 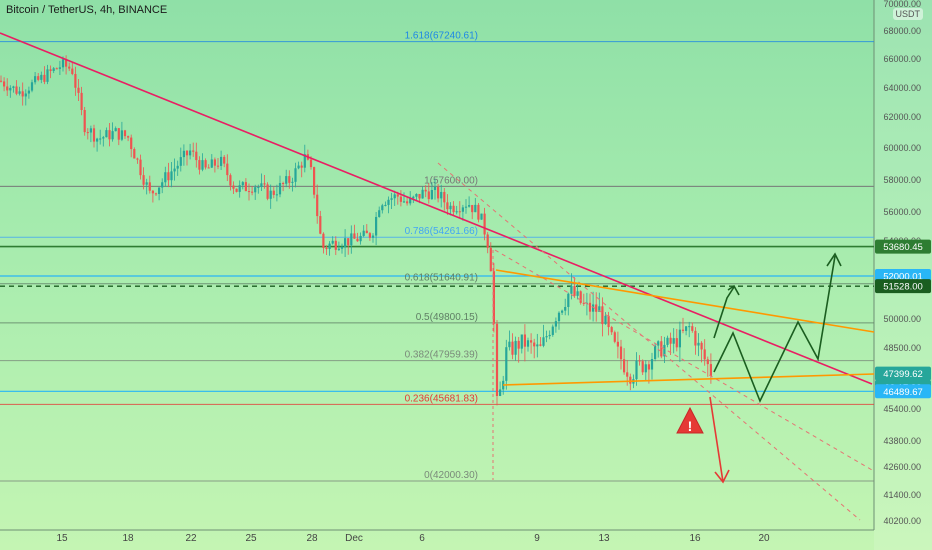 I want to click on y-tick-label: 41400.00, so click(x=902, y=495).